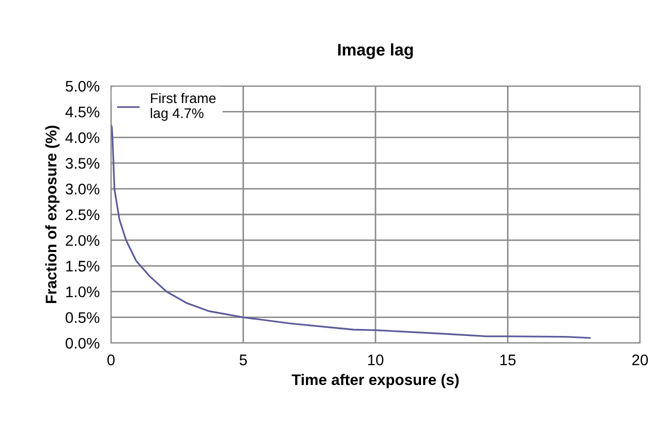  I want to click on y-tick-label: 4.5%, so click(82, 112).